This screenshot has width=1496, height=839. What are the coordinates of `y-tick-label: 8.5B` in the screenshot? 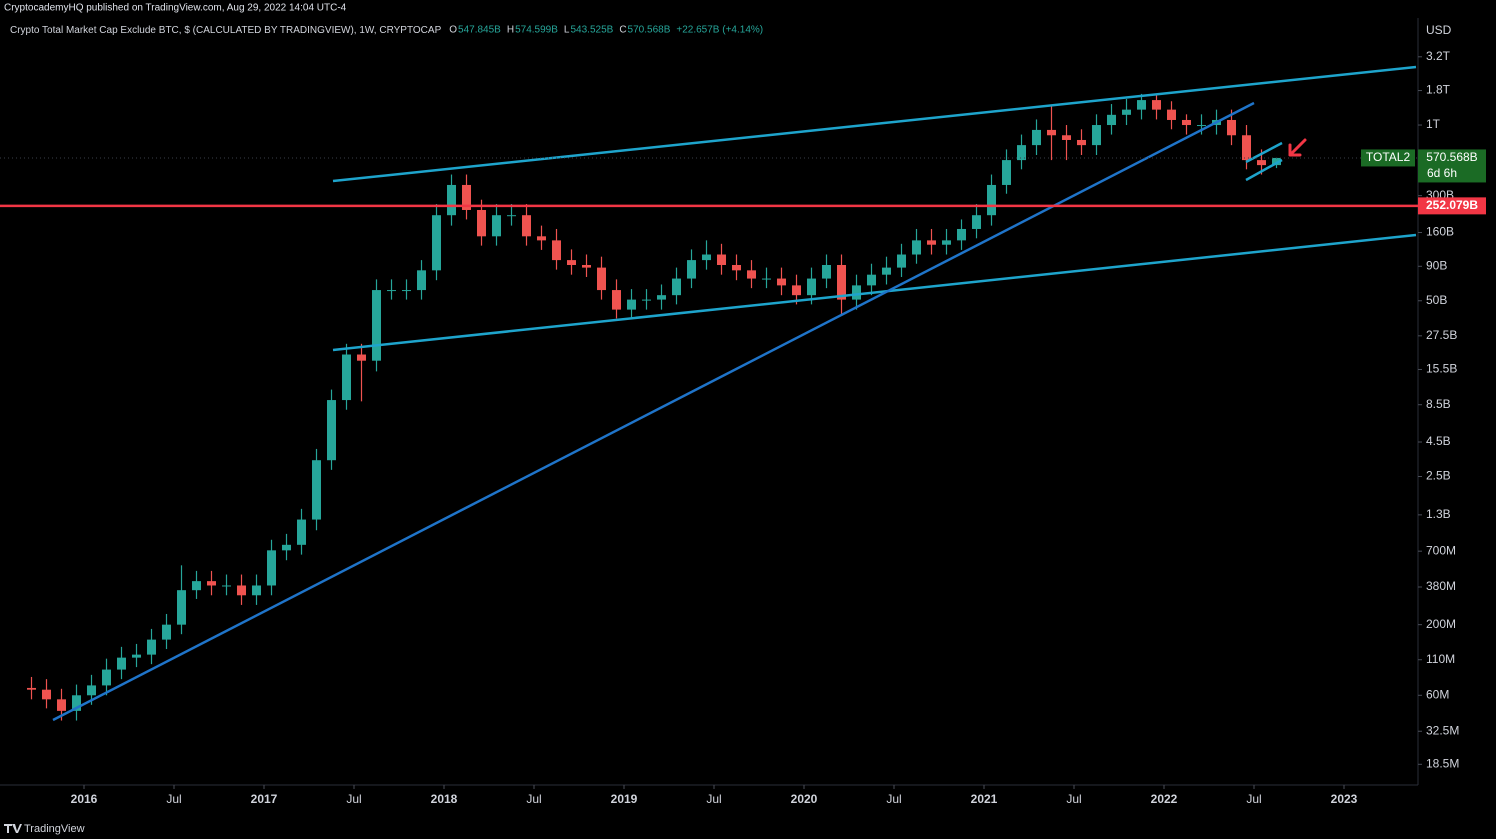 It's located at (1438, 404).